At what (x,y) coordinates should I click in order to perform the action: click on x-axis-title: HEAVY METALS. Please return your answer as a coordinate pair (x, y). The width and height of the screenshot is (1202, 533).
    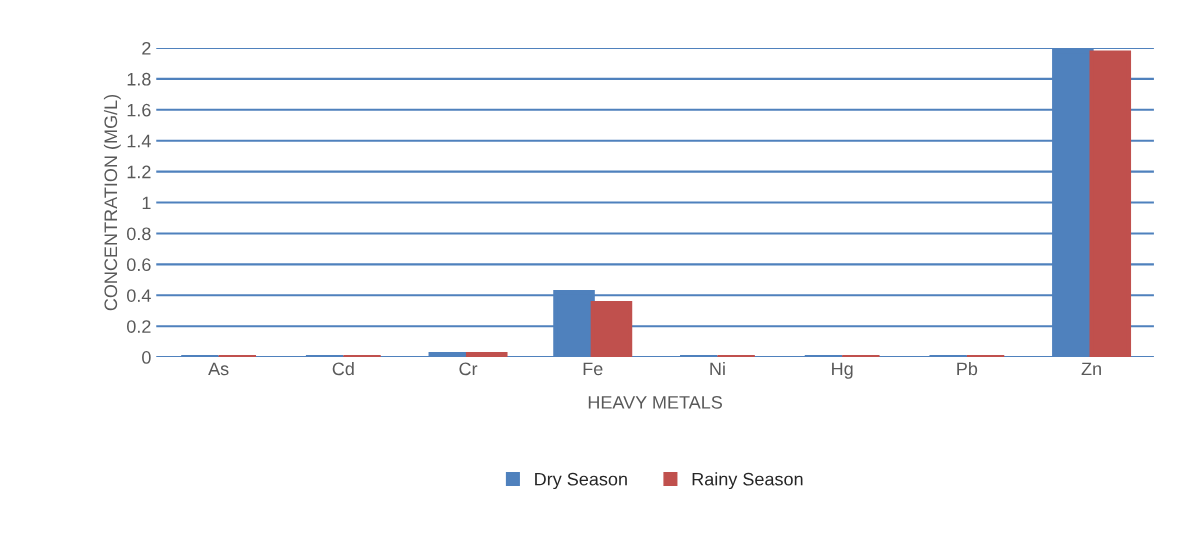
    Looking at the image, I should click on (655, 402).